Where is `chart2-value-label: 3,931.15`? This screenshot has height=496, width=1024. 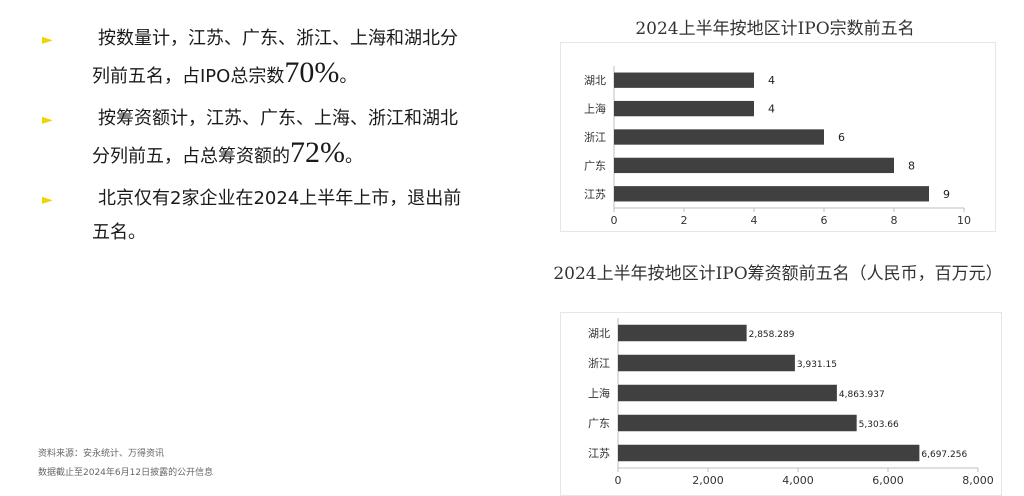
chart2-value-label: 3,931.15 is located at coordinates (817, 365).